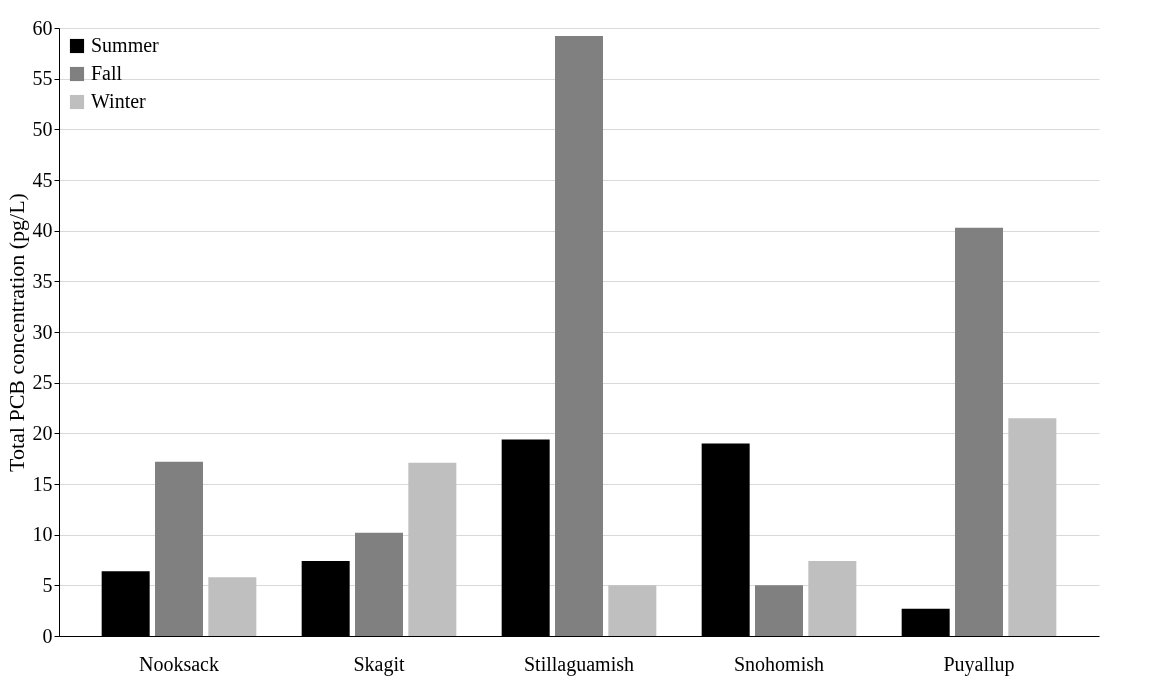  Describe the element at coordinates (47, 584) in the screenshot. I see `y-tick-label: 5` at that location.